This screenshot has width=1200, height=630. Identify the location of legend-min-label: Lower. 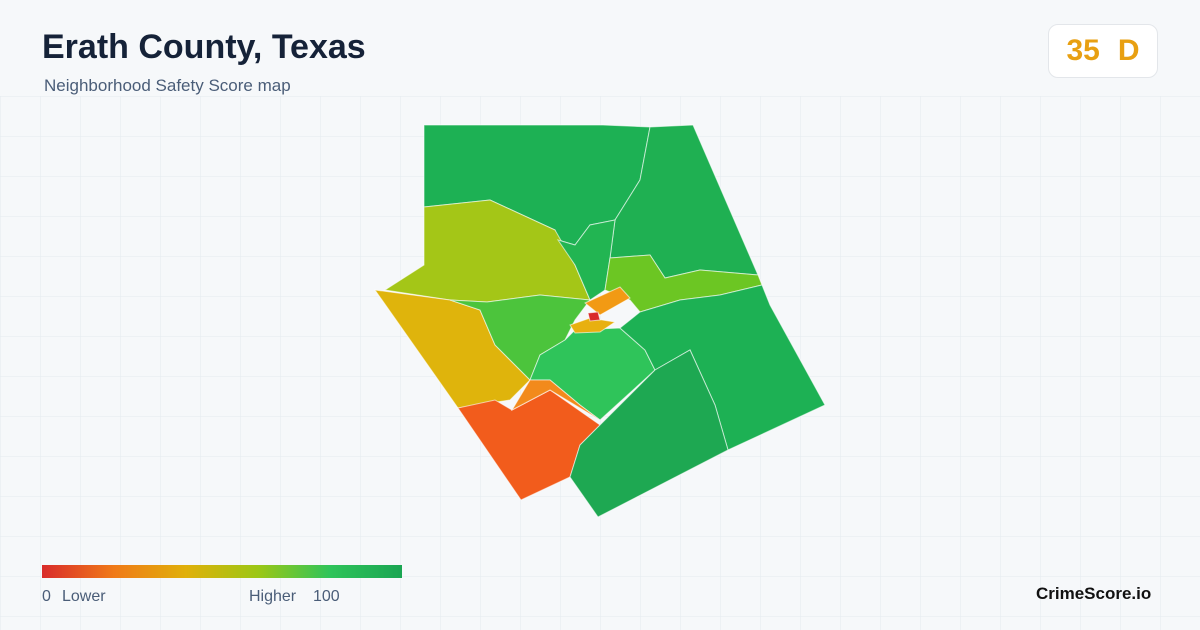
(84, 596).